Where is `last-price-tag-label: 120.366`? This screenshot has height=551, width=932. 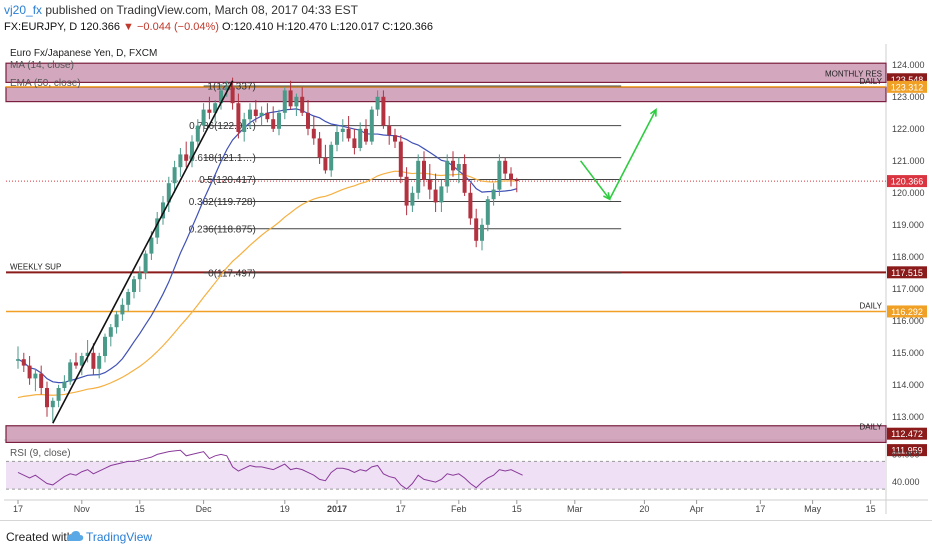 last-price-tag-label: 120.366 is located at coordinates (907, 182).